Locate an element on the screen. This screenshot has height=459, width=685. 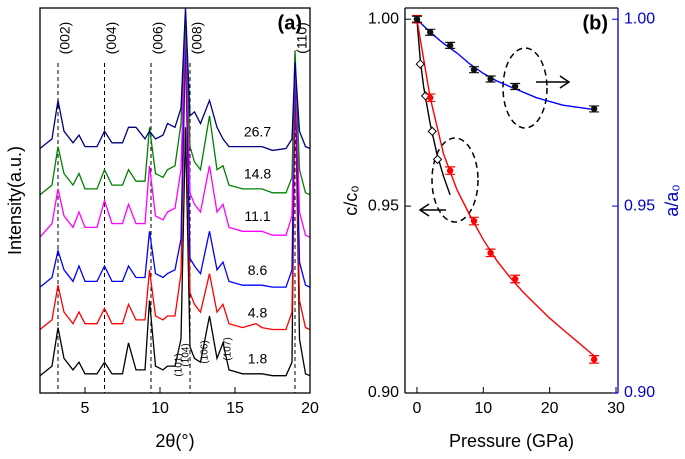
x-tick-label: 5 is located at coordinates (85, 408).